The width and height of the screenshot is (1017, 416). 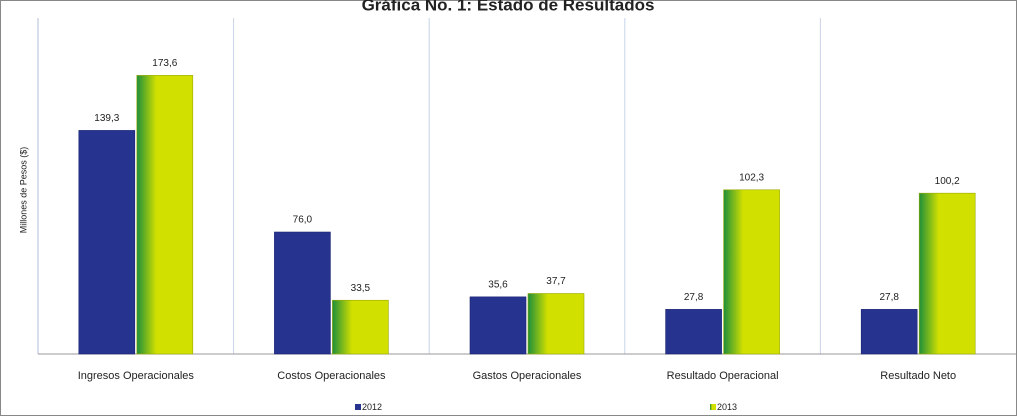 What do you see at coordinates (527, 376) in the screenshot?
I see `x-tick-label: Gastos Operacionales` at bounding box center [527, 376].